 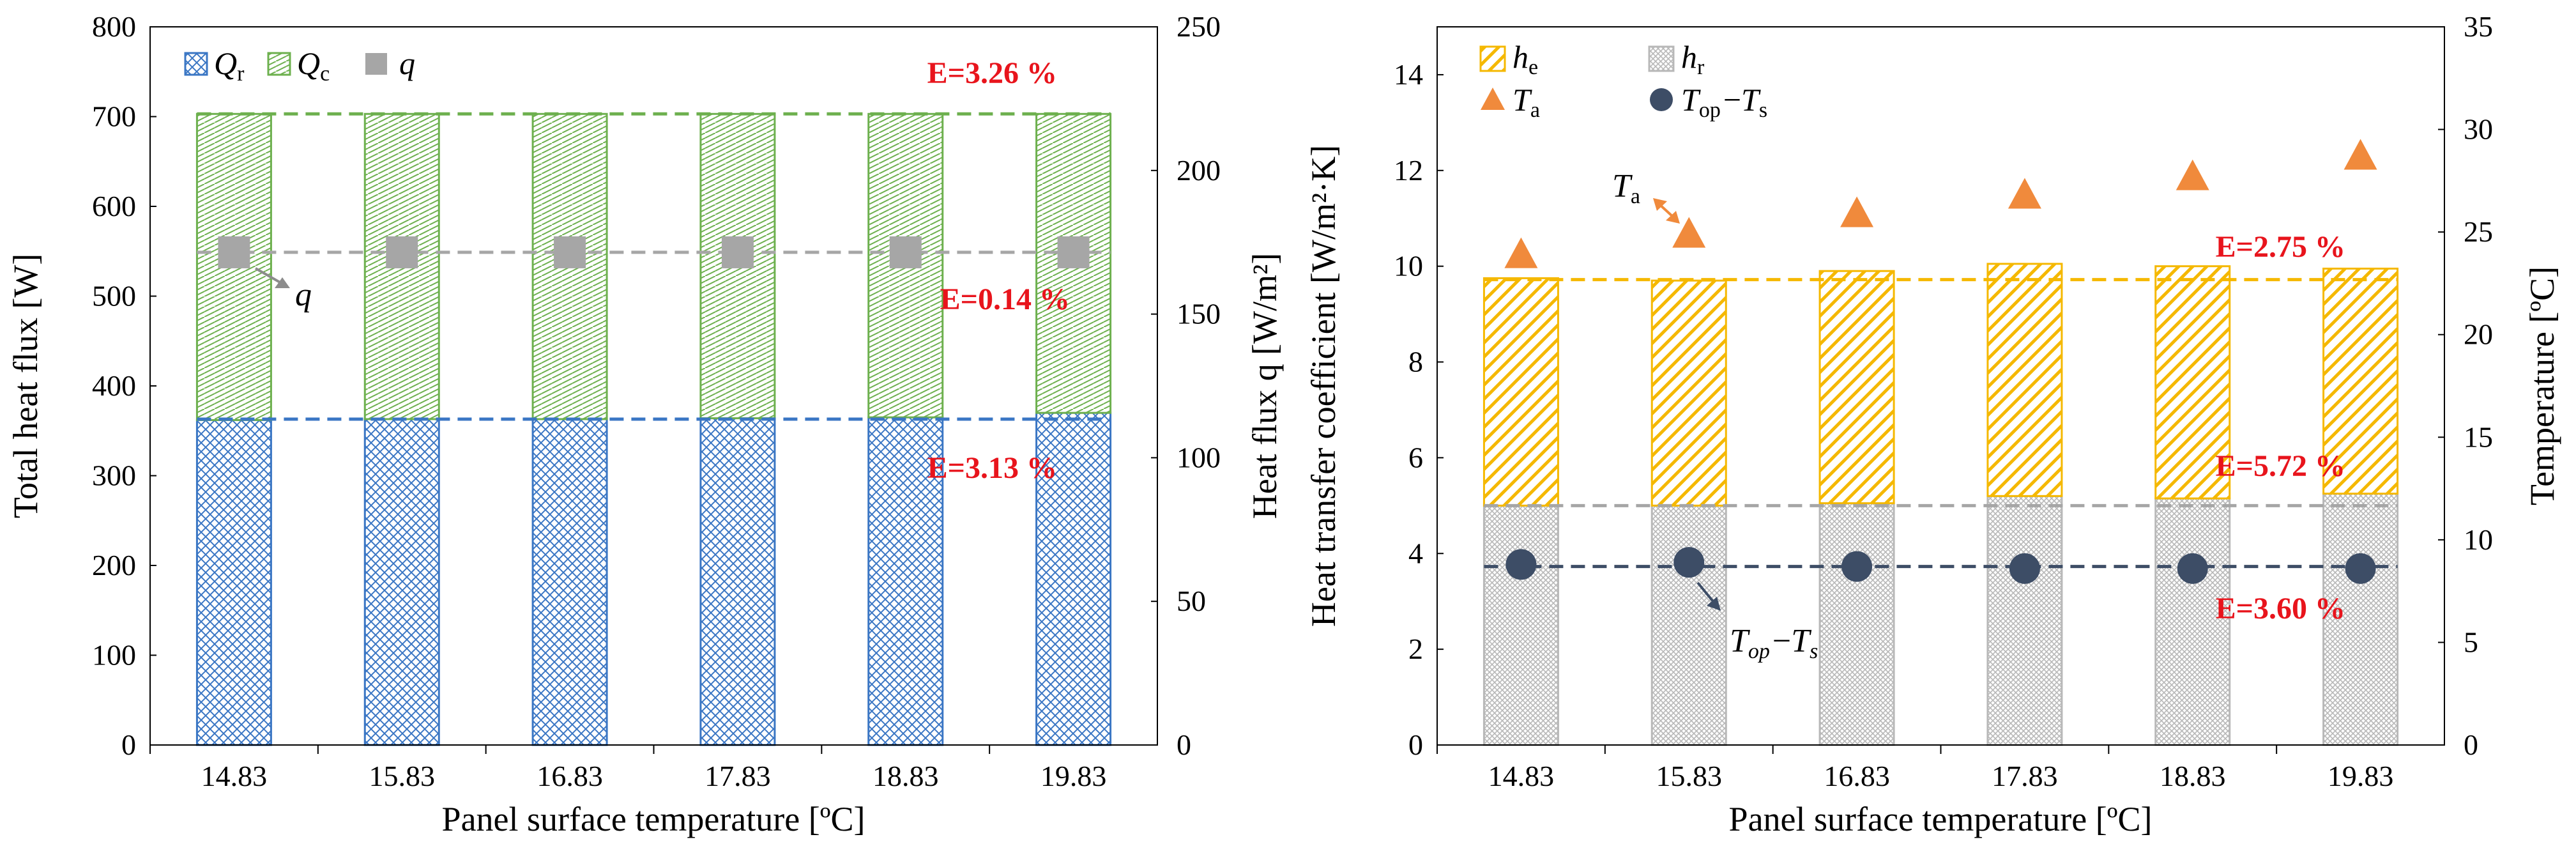 What do you see at coordinates (2478, 539) in the screenshot?
I see `y-right-tick-label: 10` at bounding box center [2478, 539].